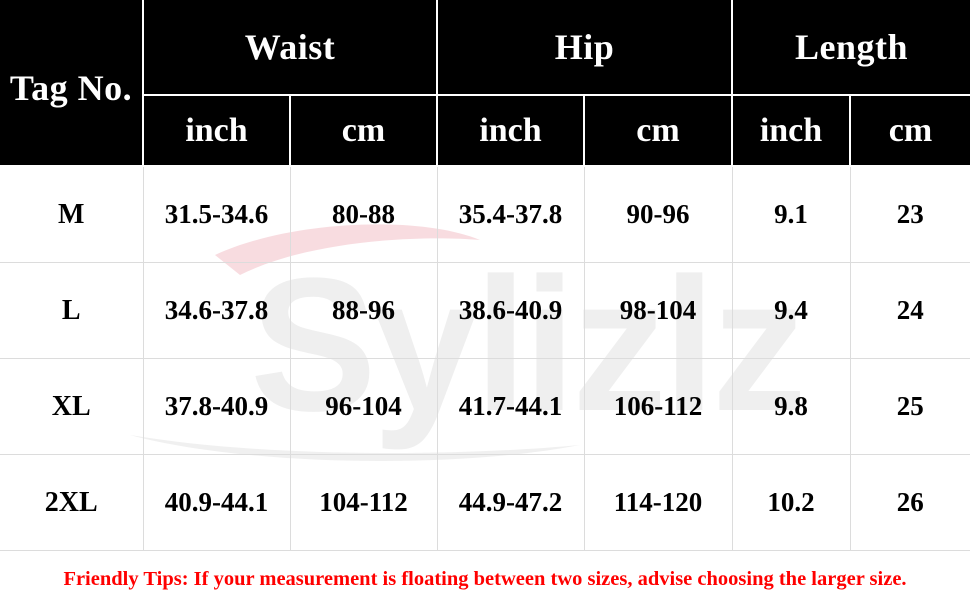 This screenshot has height=600, width=970. I want to click on length-cm-cell: 23, so click(909, 214).